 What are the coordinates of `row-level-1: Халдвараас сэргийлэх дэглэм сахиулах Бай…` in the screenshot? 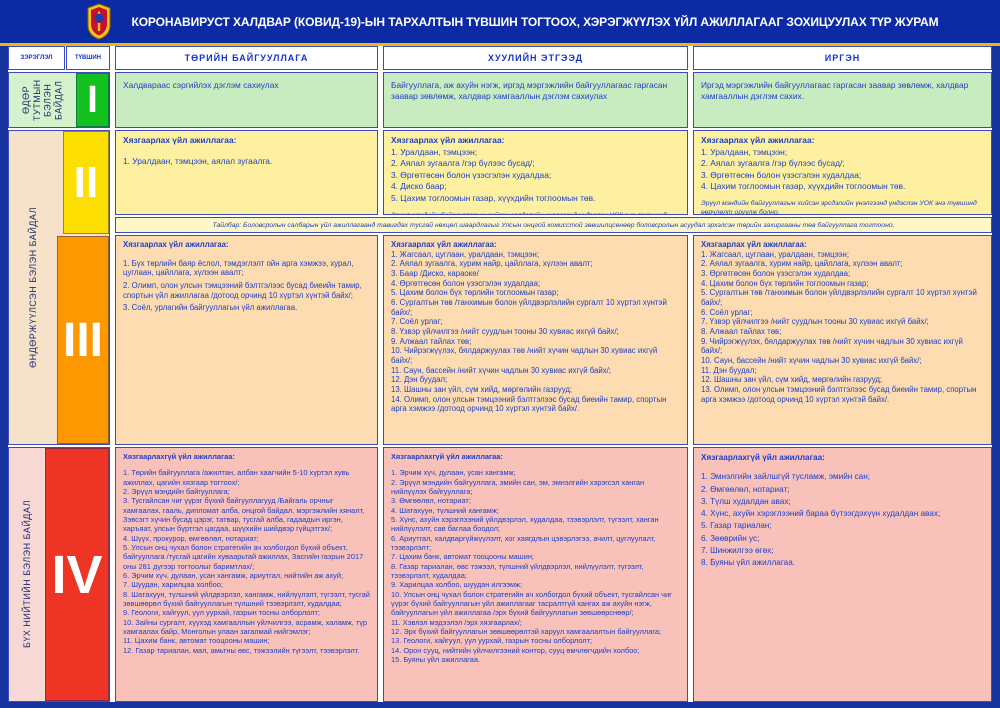 It's located at (553, 100).